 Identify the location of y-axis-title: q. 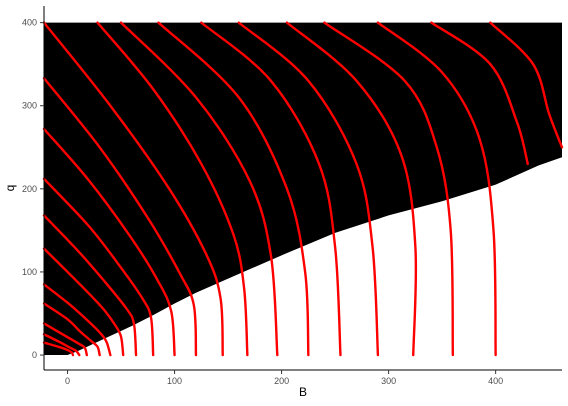
(10, 188).